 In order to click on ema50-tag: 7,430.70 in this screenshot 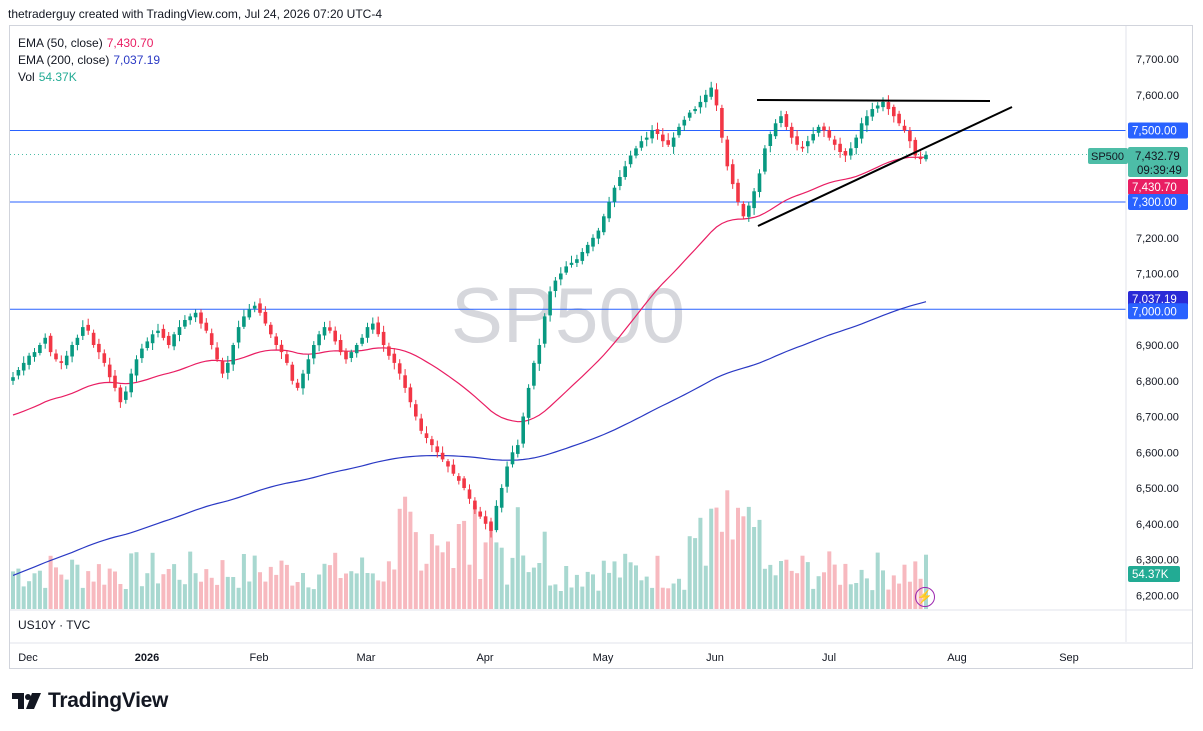, I will do `click(1158, 187)`.